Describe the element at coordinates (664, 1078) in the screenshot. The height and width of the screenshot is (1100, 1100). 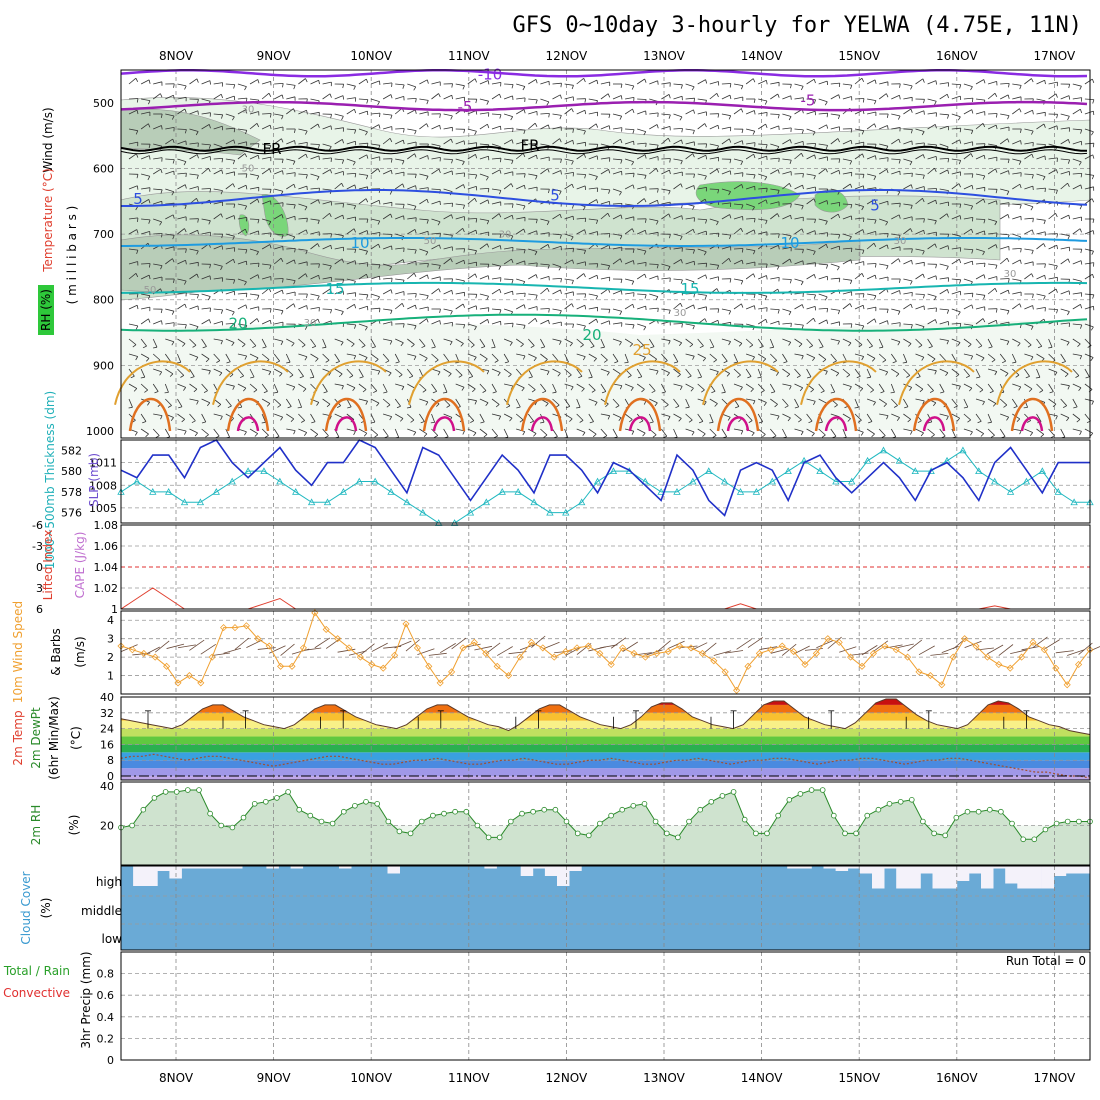
I see `date-label-bottom: 13NOV` at that location.